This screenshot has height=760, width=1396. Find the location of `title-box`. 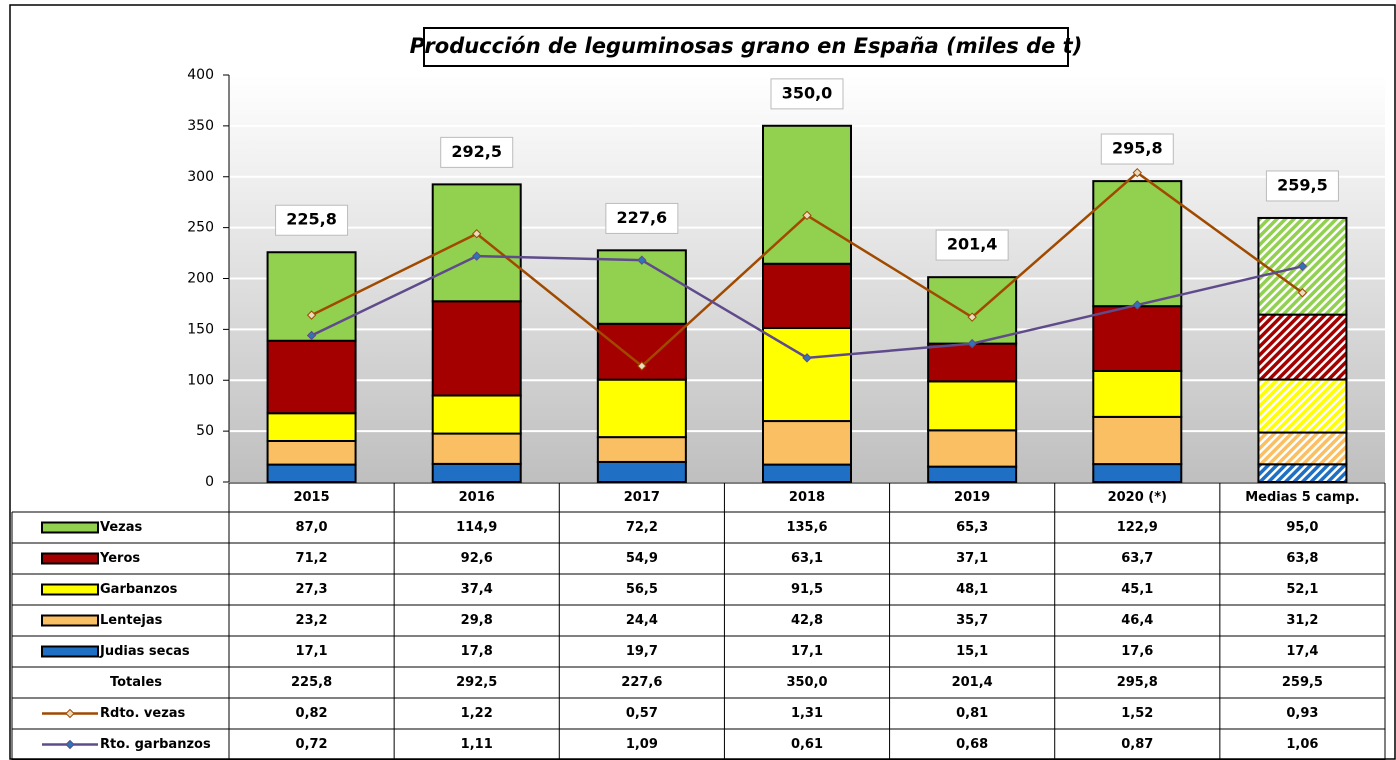

title-box is located at coordinates (746, 47).